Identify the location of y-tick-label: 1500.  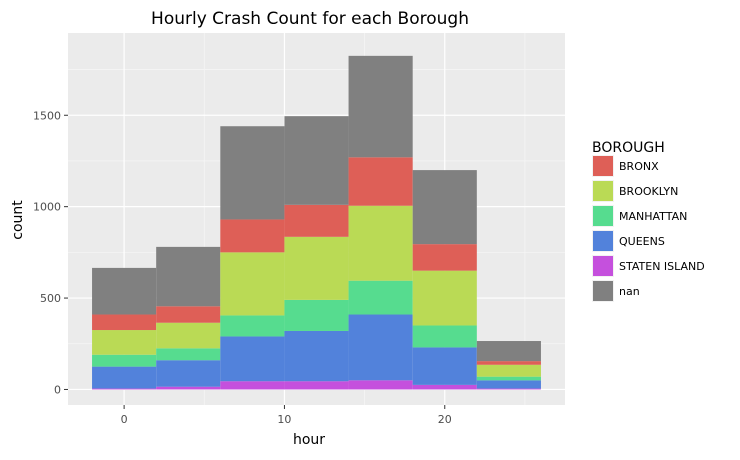
(47, 115).